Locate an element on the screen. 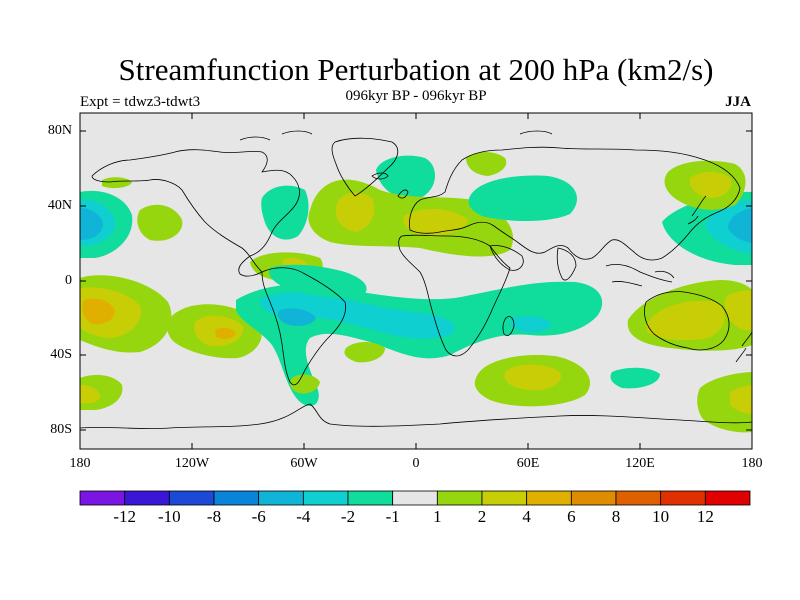 This screenshot has height=600, width=800. coast-australia is located at coordinates (687, 321).